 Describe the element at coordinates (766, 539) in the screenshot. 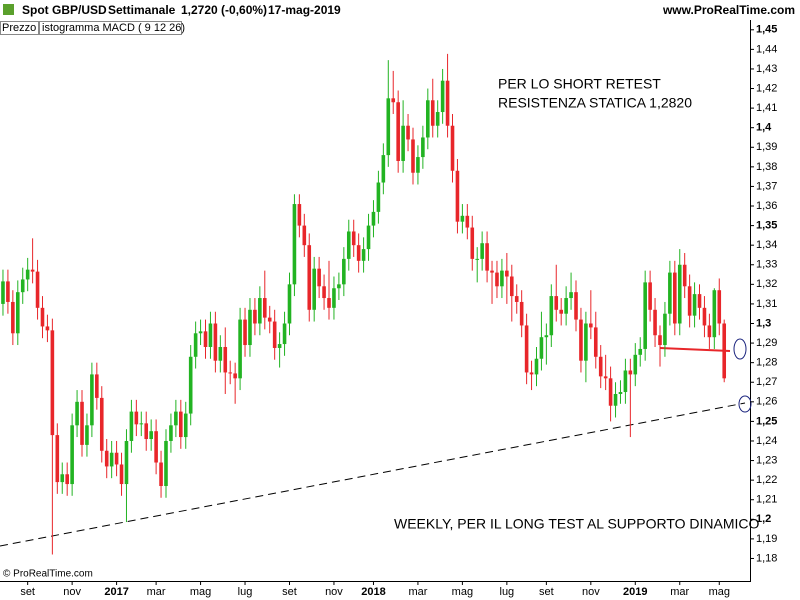

I see `y-tick-label: 1,19` at that location.